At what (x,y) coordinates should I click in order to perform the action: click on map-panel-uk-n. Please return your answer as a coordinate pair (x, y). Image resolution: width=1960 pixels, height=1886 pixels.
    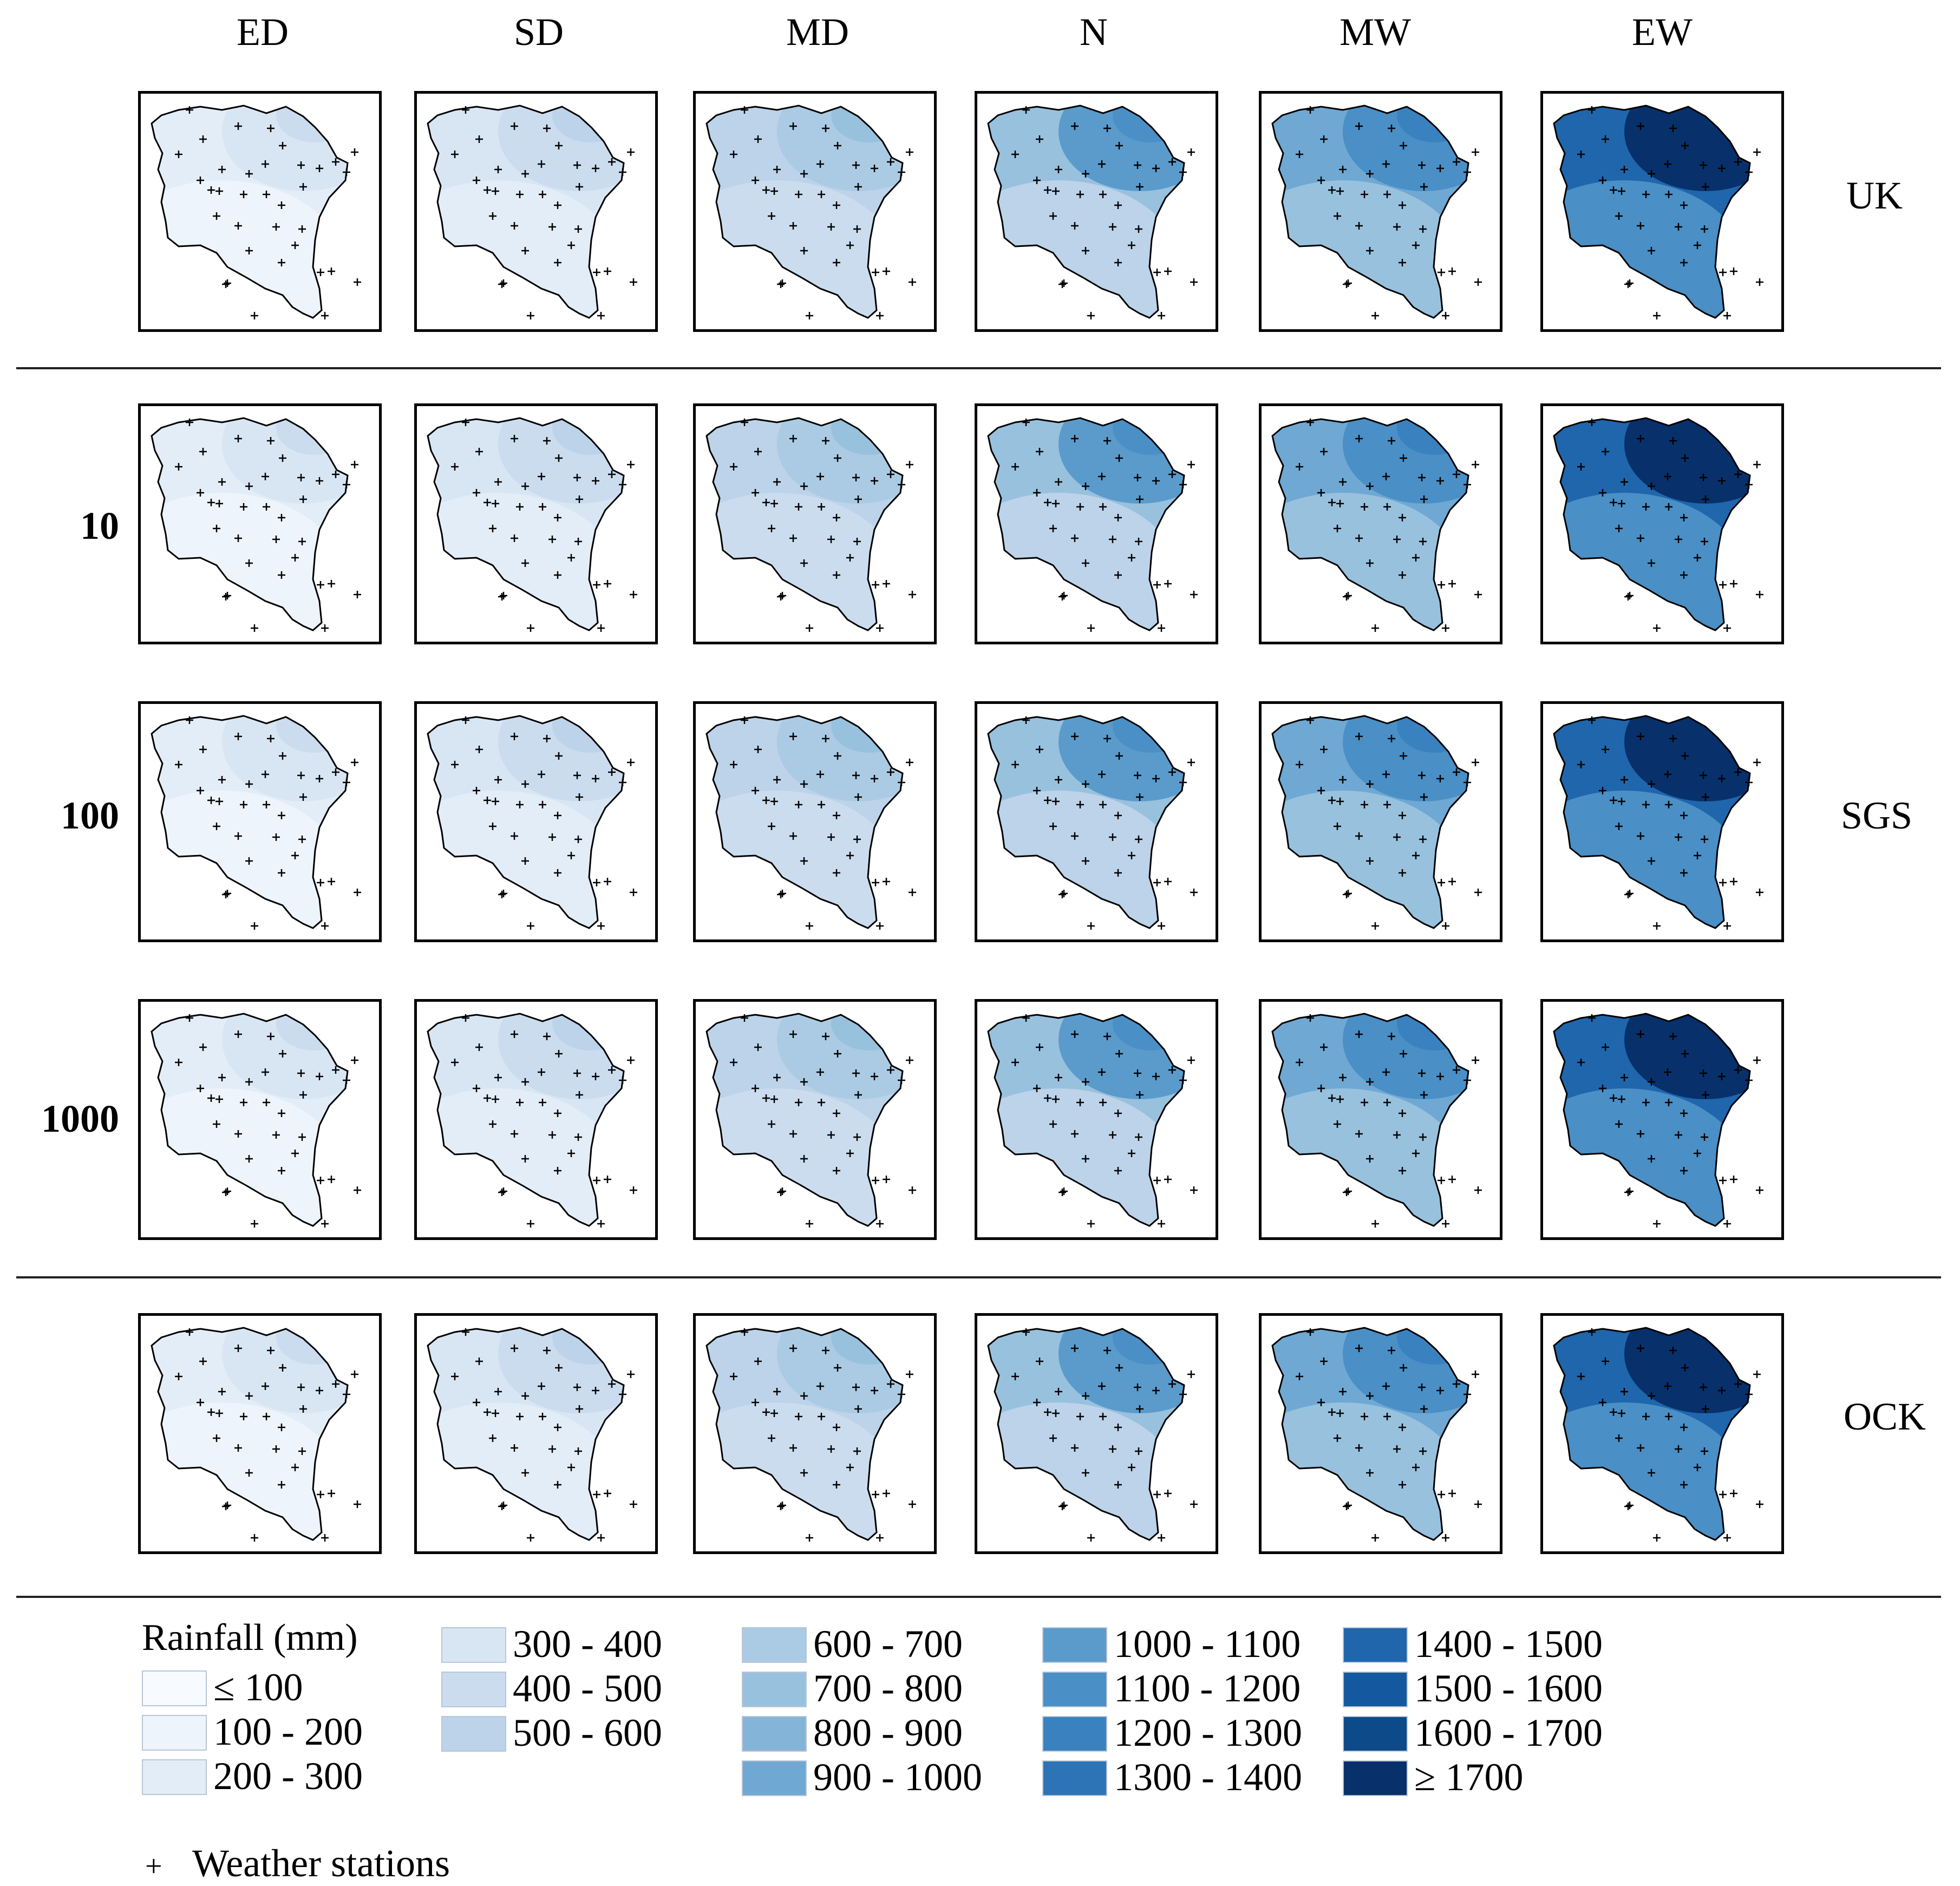
    Looking at the image, I should click on (1096, 211).